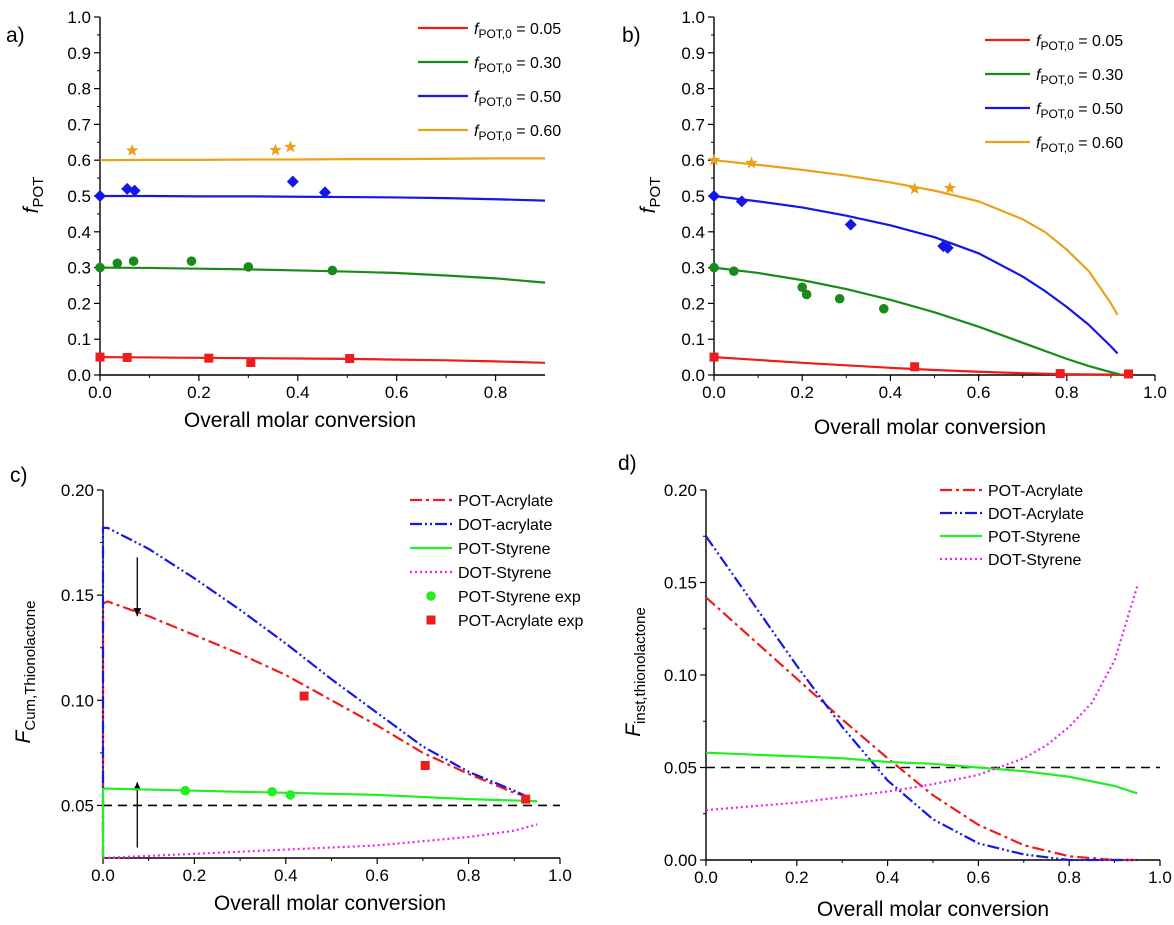  What do you see at coordinates (137, 612) in the screenshot?
I see `annotation-arrowhead` at bounding box center [137, 612].